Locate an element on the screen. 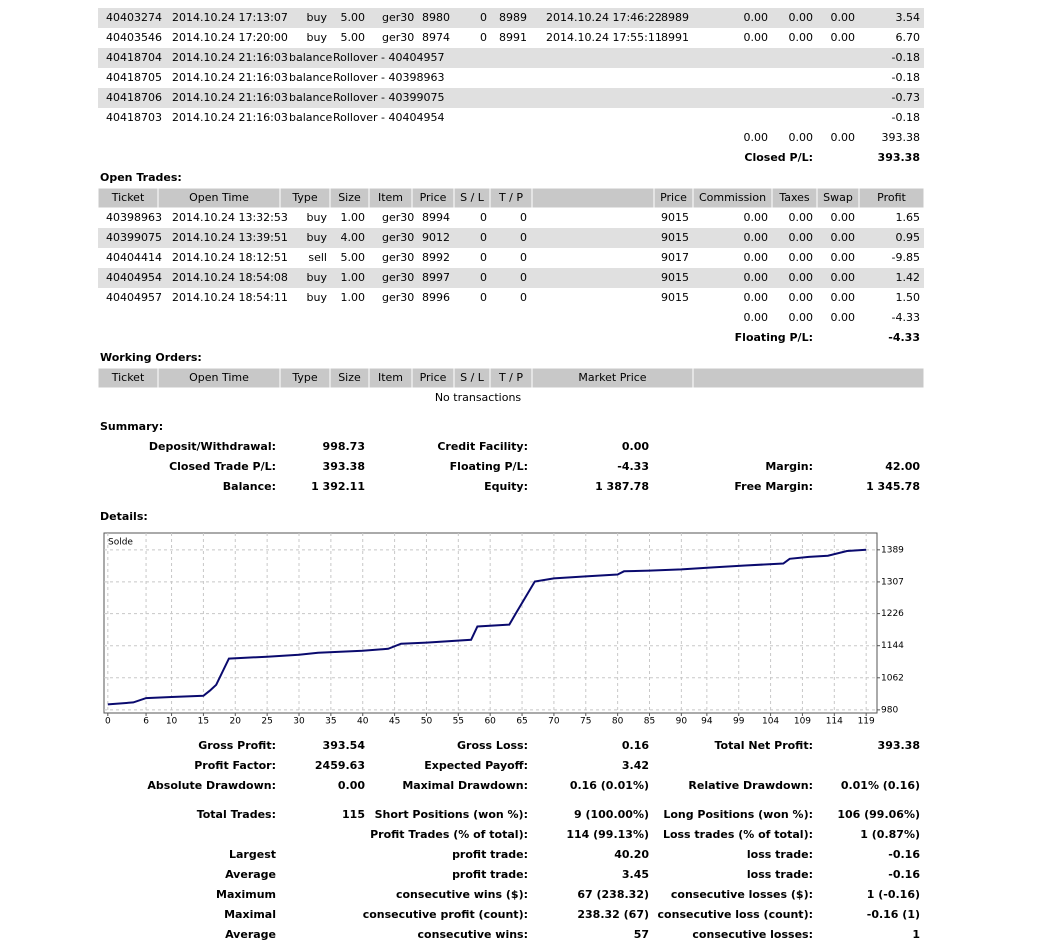  header-label: Commission is located at coordinates (732, 197).